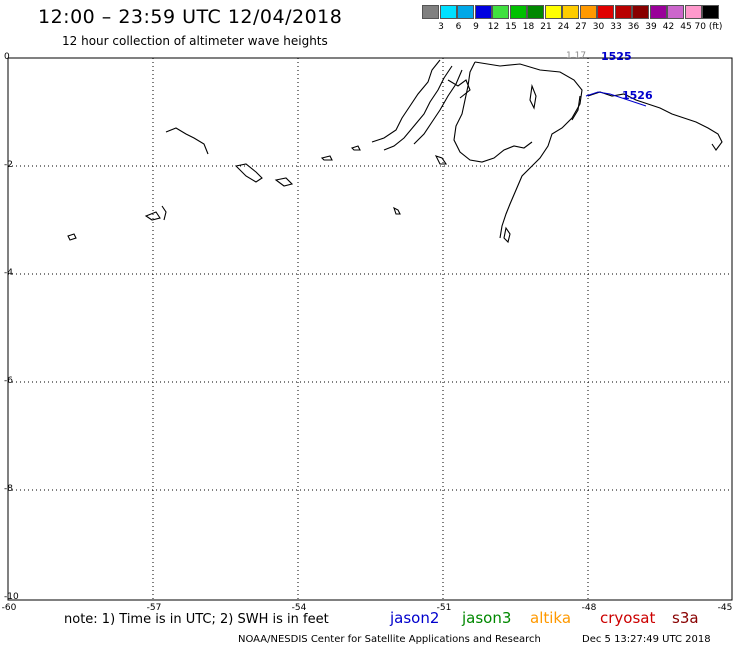 The image size is (740, 650). Describe the element at coordinates (563, 27) in the screenshot. I see `legend-label: 24` at that location.